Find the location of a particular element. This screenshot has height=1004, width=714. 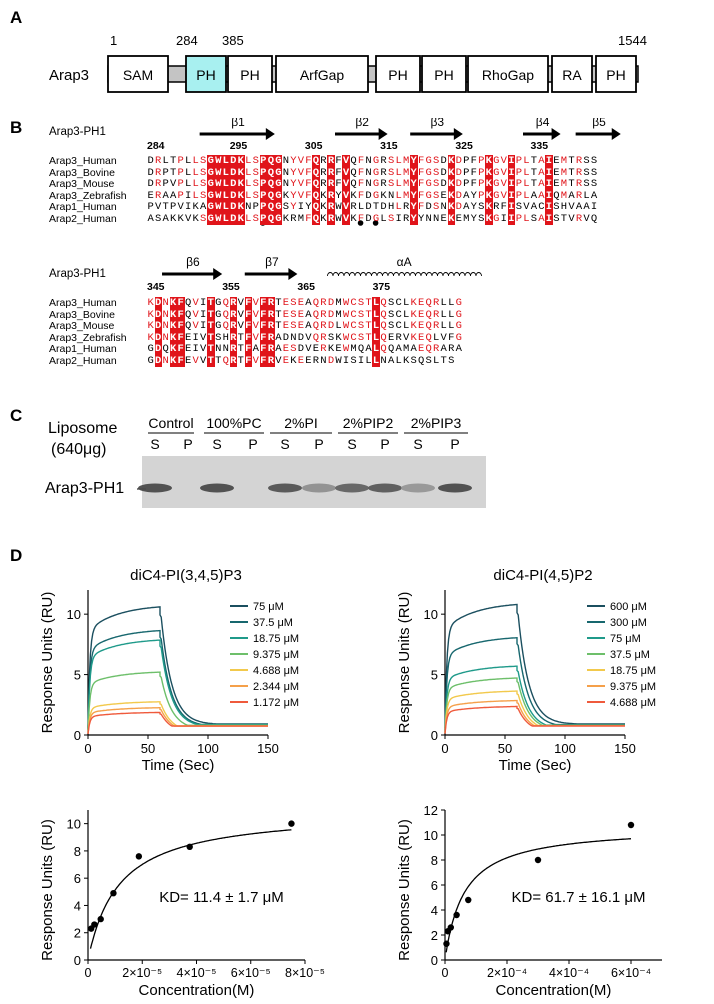

domain-label-7: RA is located at coordinates (572, 75).